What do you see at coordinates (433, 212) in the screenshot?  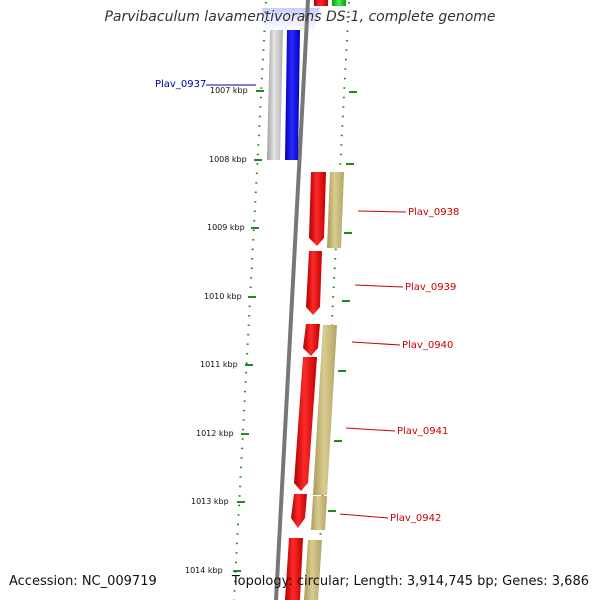 I see `gene-label-plav-0938: Plav_0938` at bounding box center [433, 212].